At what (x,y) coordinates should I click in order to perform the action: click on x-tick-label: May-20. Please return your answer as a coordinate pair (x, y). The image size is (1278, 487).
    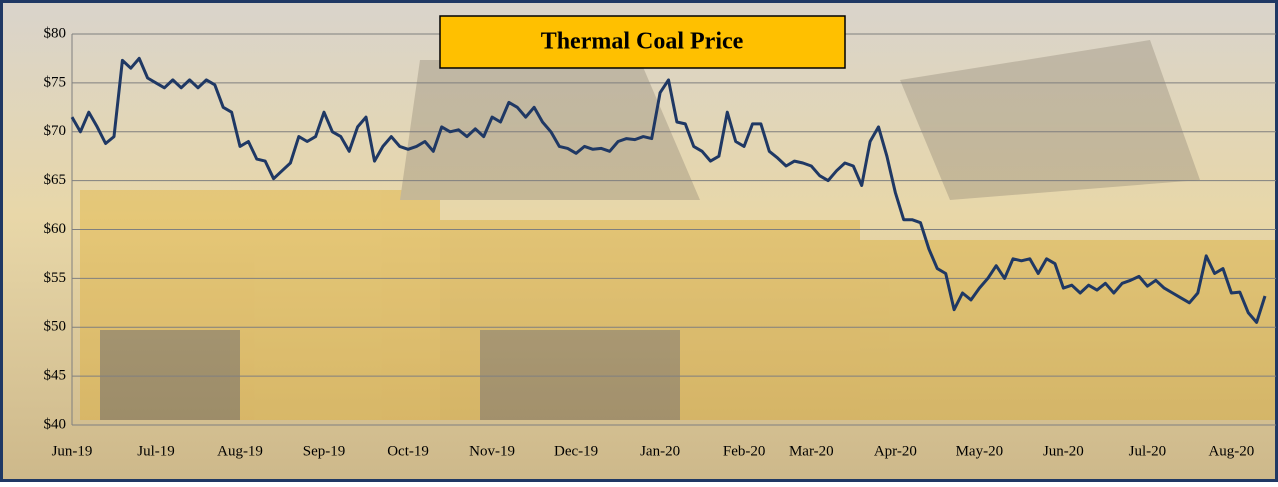
    Looking at the image, I should click on (980, 451).